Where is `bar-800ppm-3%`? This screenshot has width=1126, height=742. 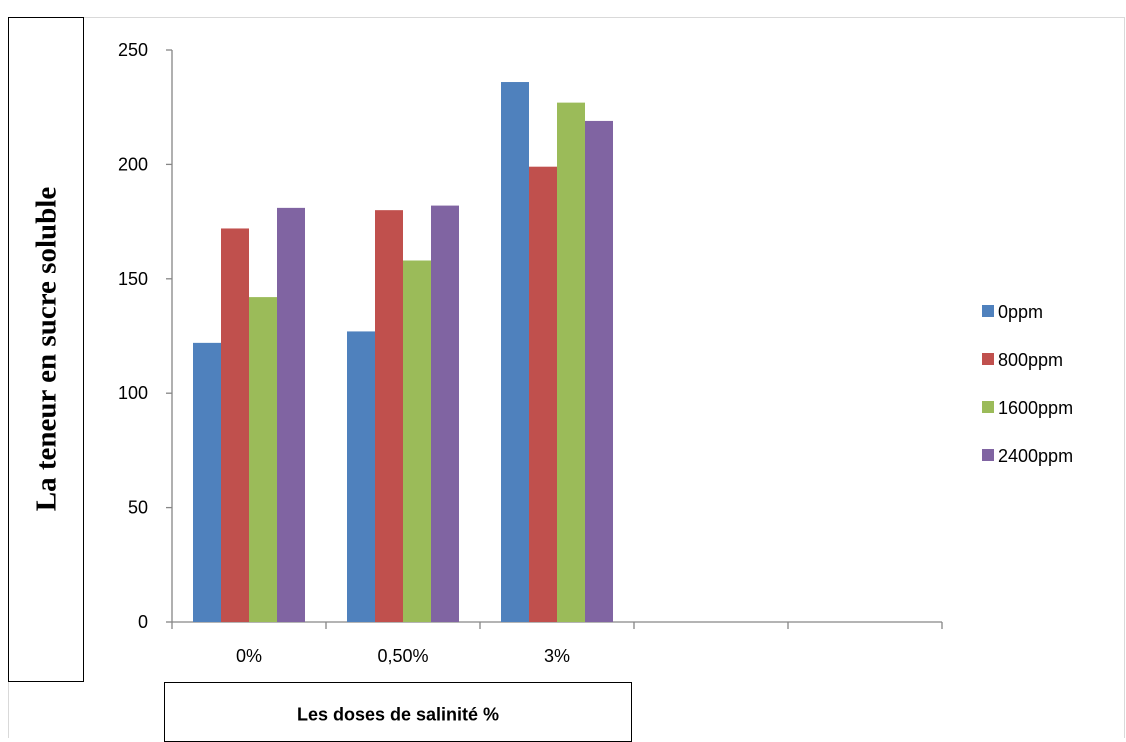
bar-800ppm-3% is located at coordinates (543, 394).